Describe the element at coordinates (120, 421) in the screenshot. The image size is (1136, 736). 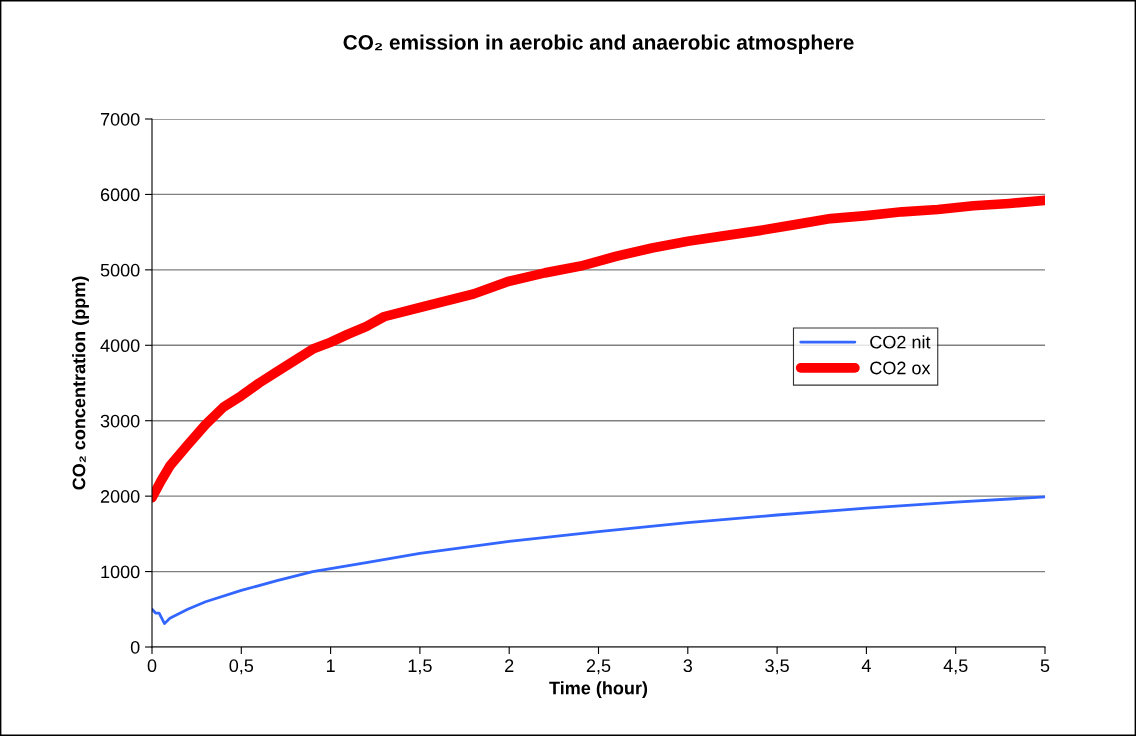
I see `y-tick-label: 3000` at that location.